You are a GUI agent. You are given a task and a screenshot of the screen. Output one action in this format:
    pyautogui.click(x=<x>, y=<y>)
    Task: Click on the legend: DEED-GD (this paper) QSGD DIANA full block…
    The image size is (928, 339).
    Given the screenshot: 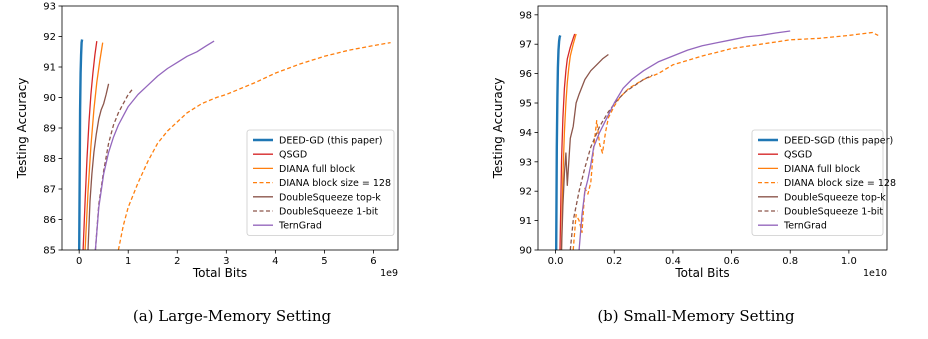 What is the action you would take?
    pyautogui.click(x=320, y=182)
    